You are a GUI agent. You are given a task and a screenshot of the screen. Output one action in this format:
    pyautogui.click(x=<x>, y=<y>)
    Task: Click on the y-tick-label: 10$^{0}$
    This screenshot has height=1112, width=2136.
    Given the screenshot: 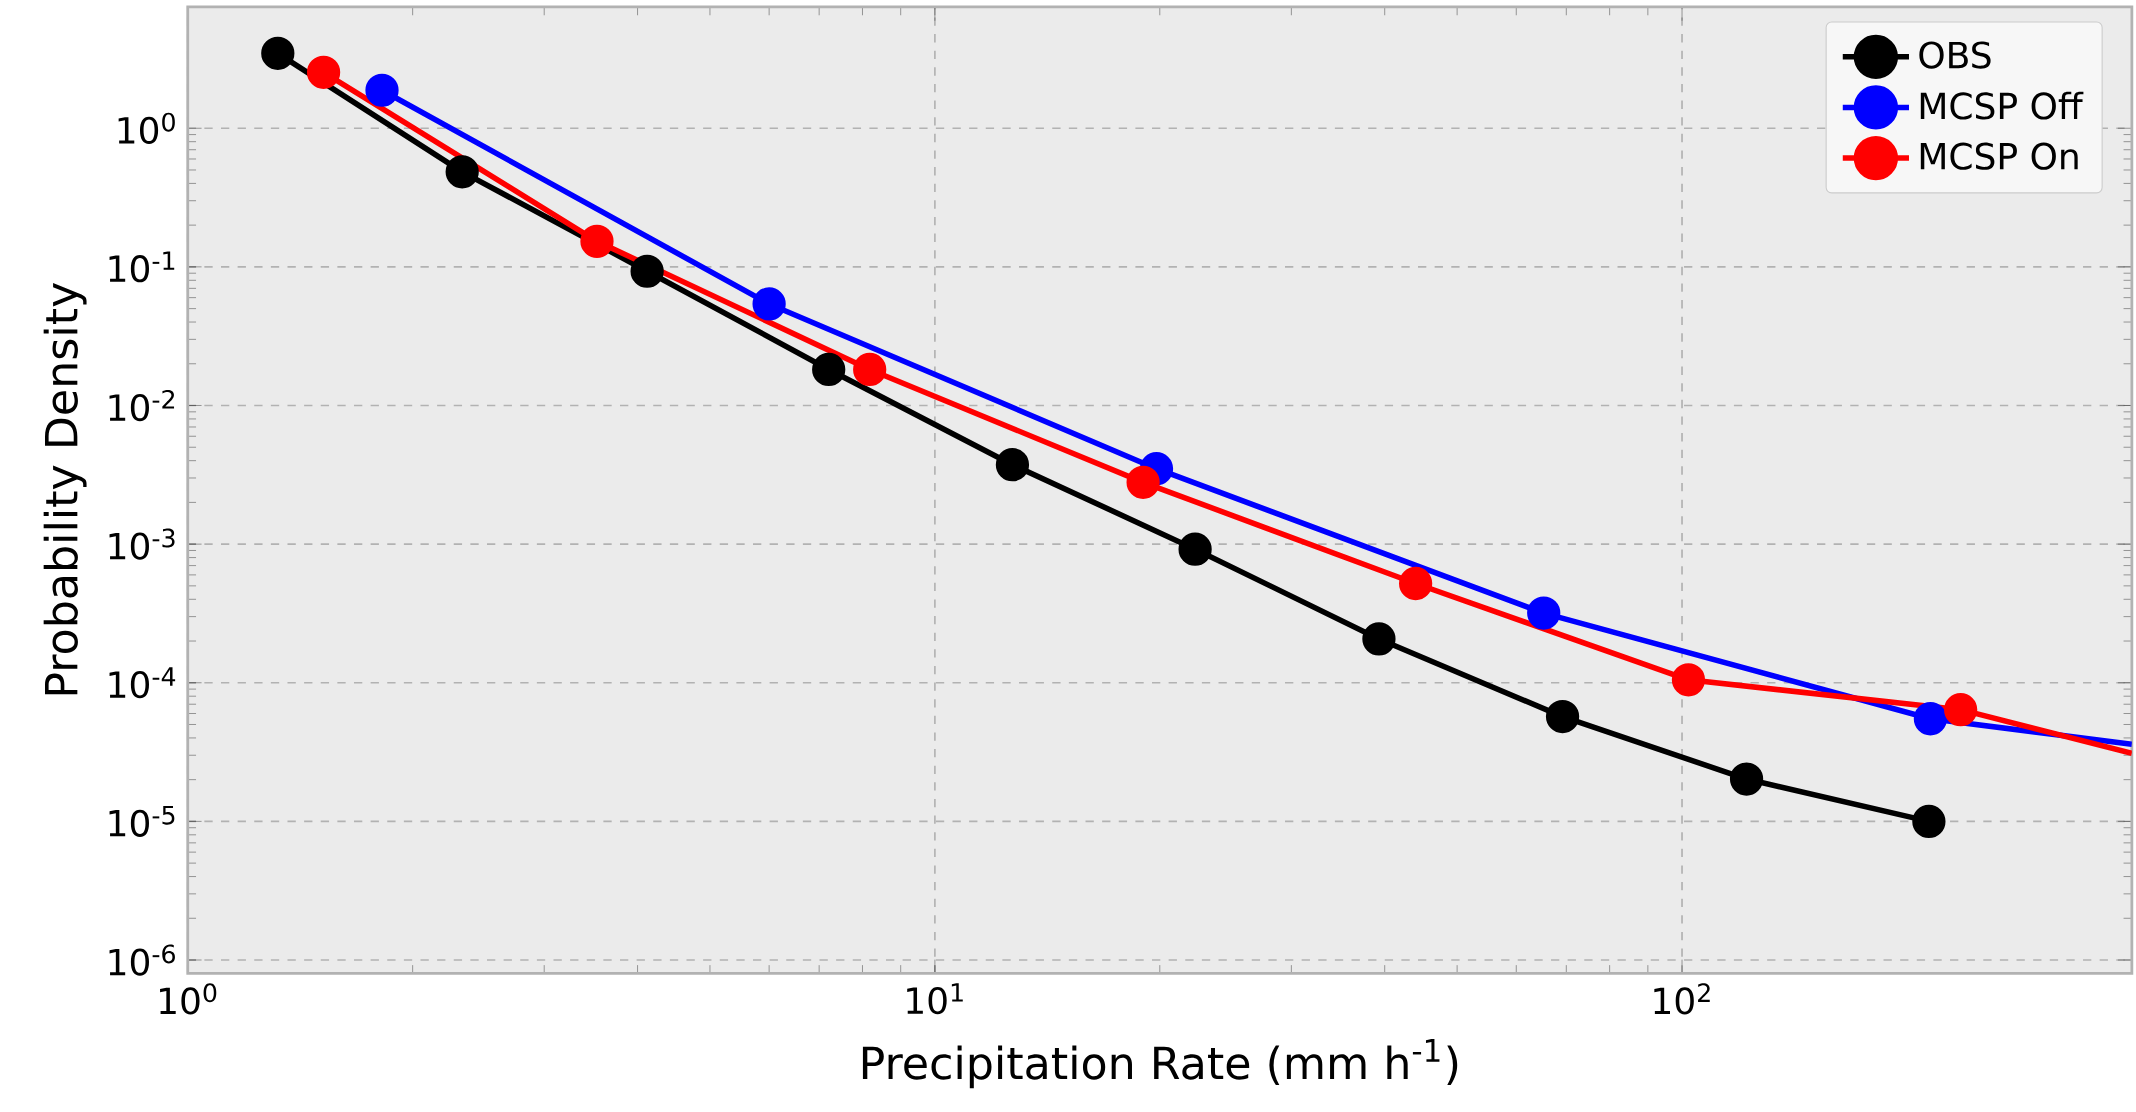 What is the action you would take?
    pyautogui.click(x=146, y=128)
    